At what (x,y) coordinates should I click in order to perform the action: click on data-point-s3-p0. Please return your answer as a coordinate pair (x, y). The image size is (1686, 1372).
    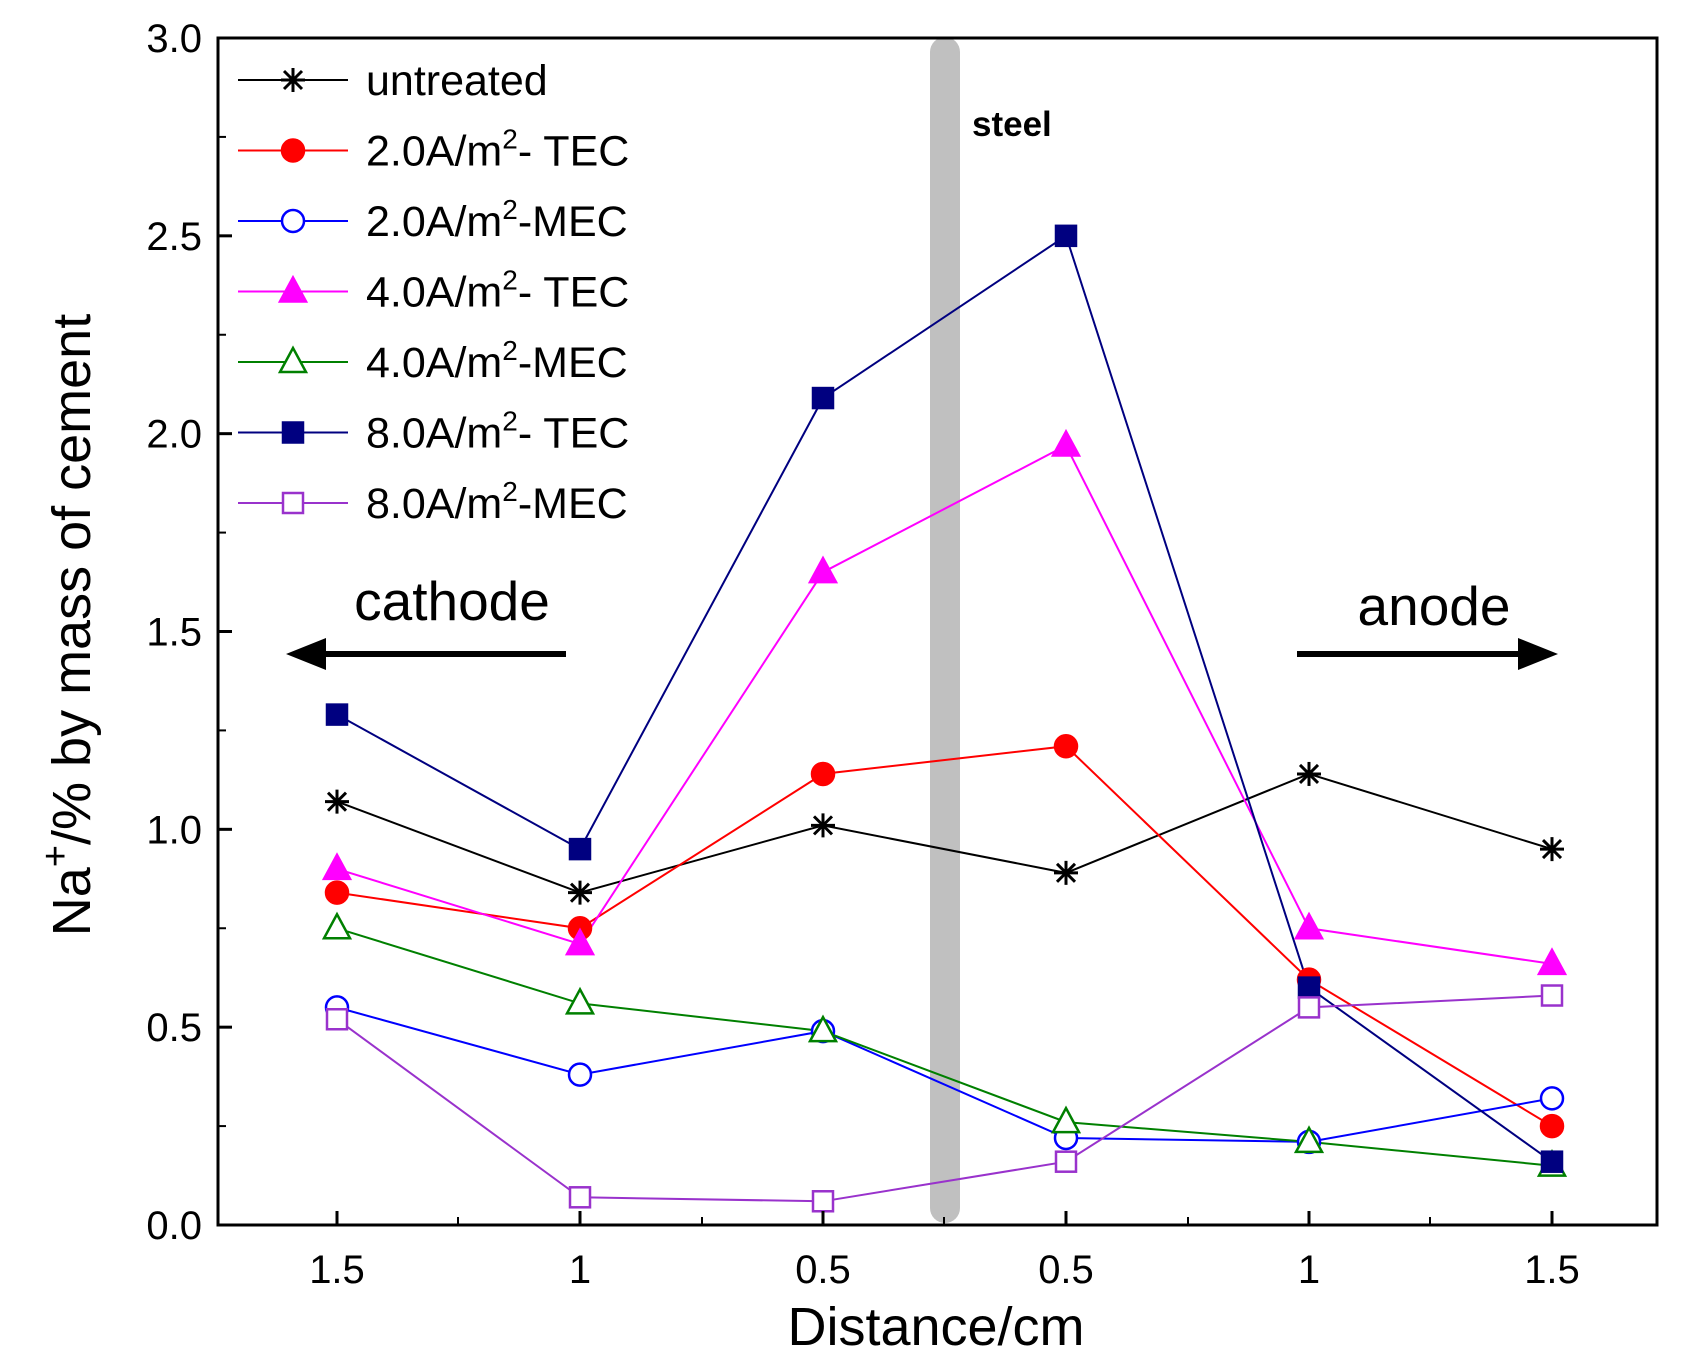
    Looking at the image, I should click on (337, 866).